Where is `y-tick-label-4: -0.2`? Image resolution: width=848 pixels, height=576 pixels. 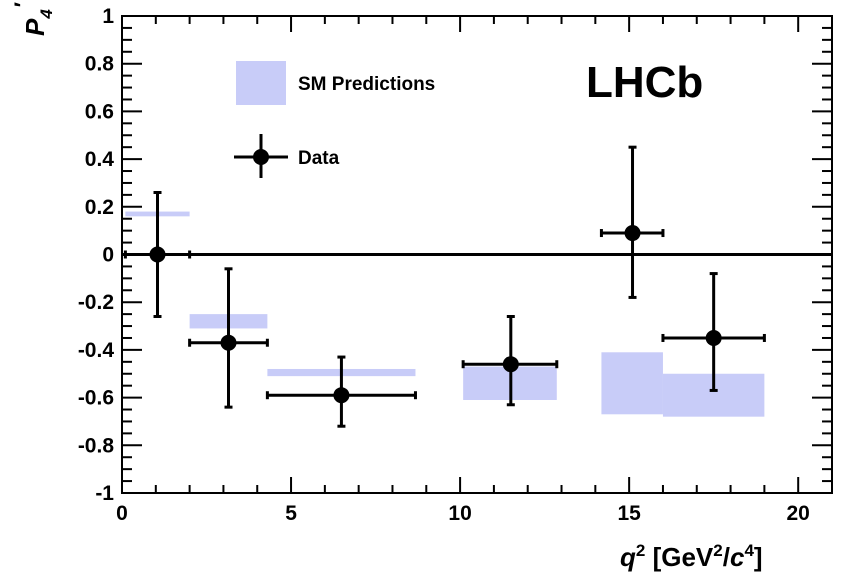
y-tick-label-4: -0.2 is located at coordinates (96, 302).